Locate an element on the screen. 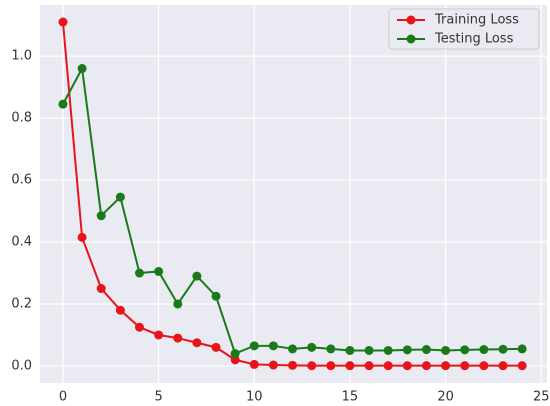 The height and width of the screenshot is (406, 550). x-tick-label: 20 is located at coordinates (445, 397).